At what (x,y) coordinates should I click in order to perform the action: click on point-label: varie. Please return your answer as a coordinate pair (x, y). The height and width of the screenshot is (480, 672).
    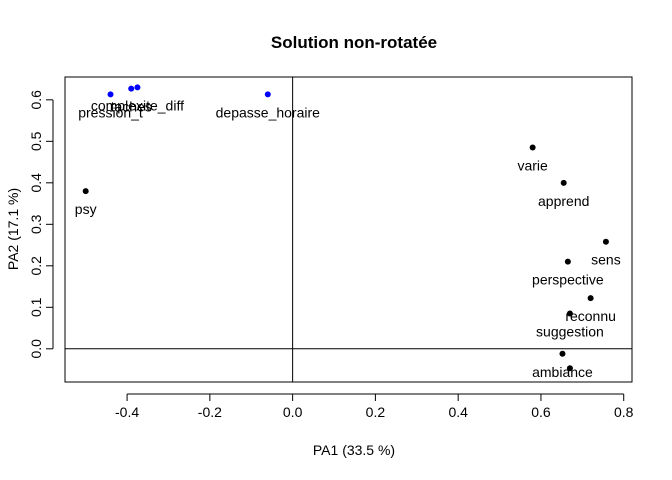
    Looking at the image, I should click on (532, 166).